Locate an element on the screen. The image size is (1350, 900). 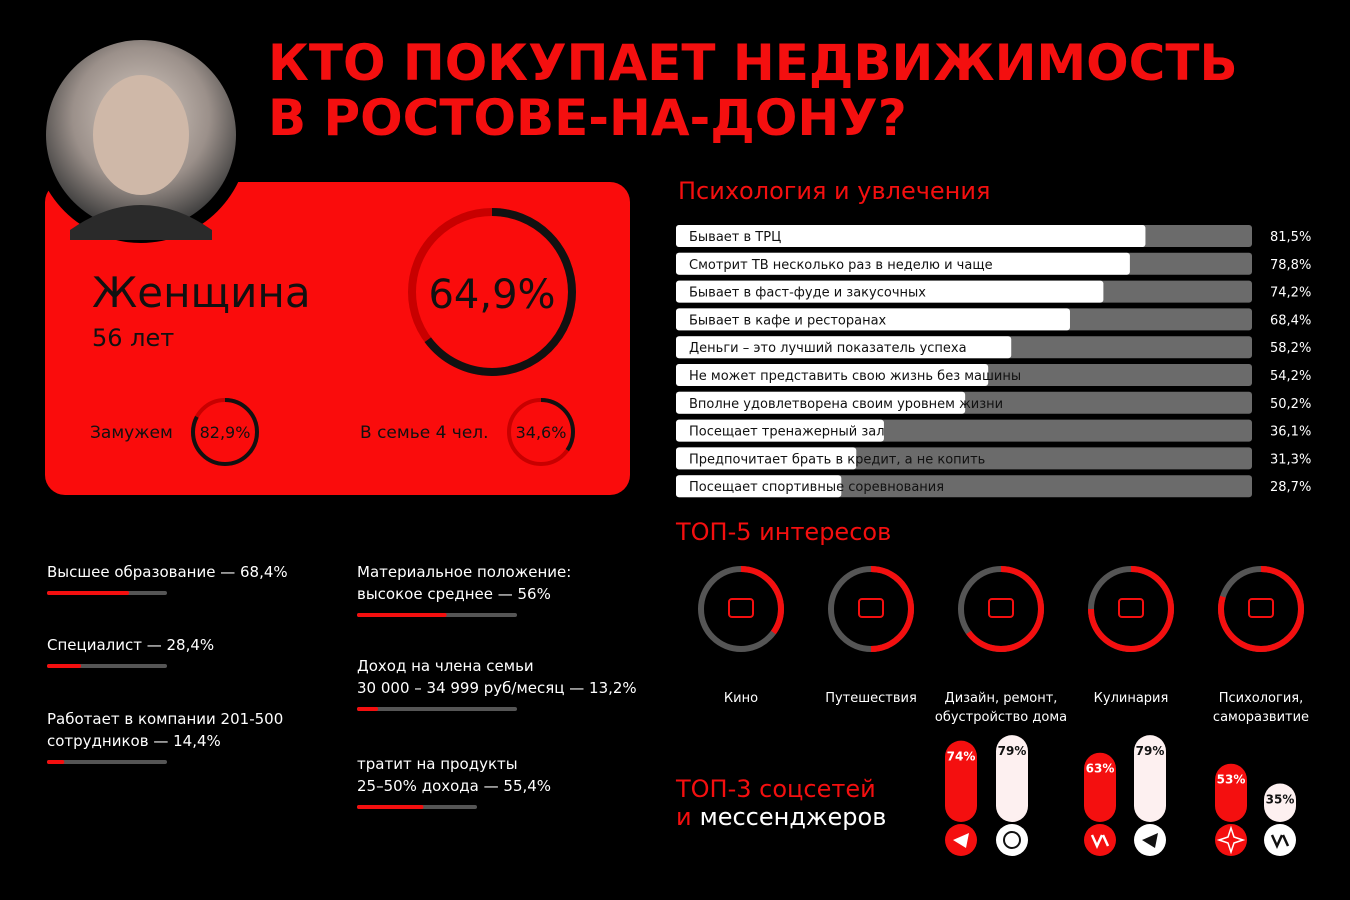
small-stat-text: В семье 4 чел. is located at coordinates (424, 433).